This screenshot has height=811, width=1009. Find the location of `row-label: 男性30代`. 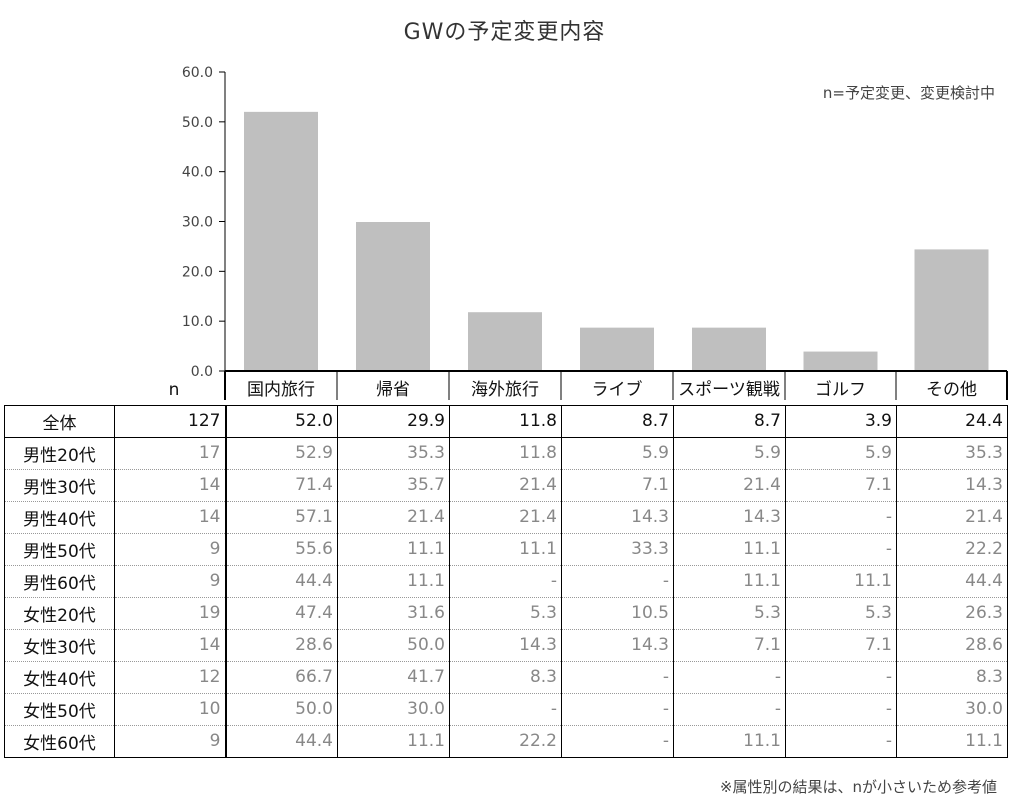

row-label: 男性30代 is located at coordinates (59, 485).